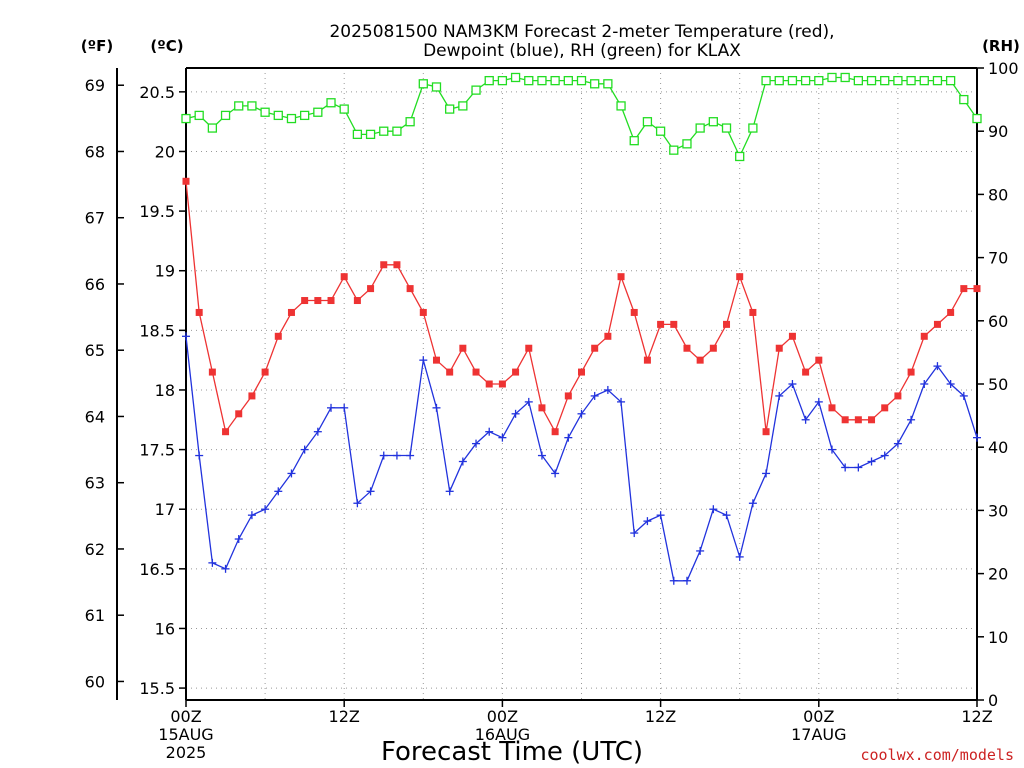 This screenshot has width=1024, height=768. What do you see at coordinates (660, 716) in the screenshot?
I see `time-tick-label: 12Z` at bounding box center [660, 716].